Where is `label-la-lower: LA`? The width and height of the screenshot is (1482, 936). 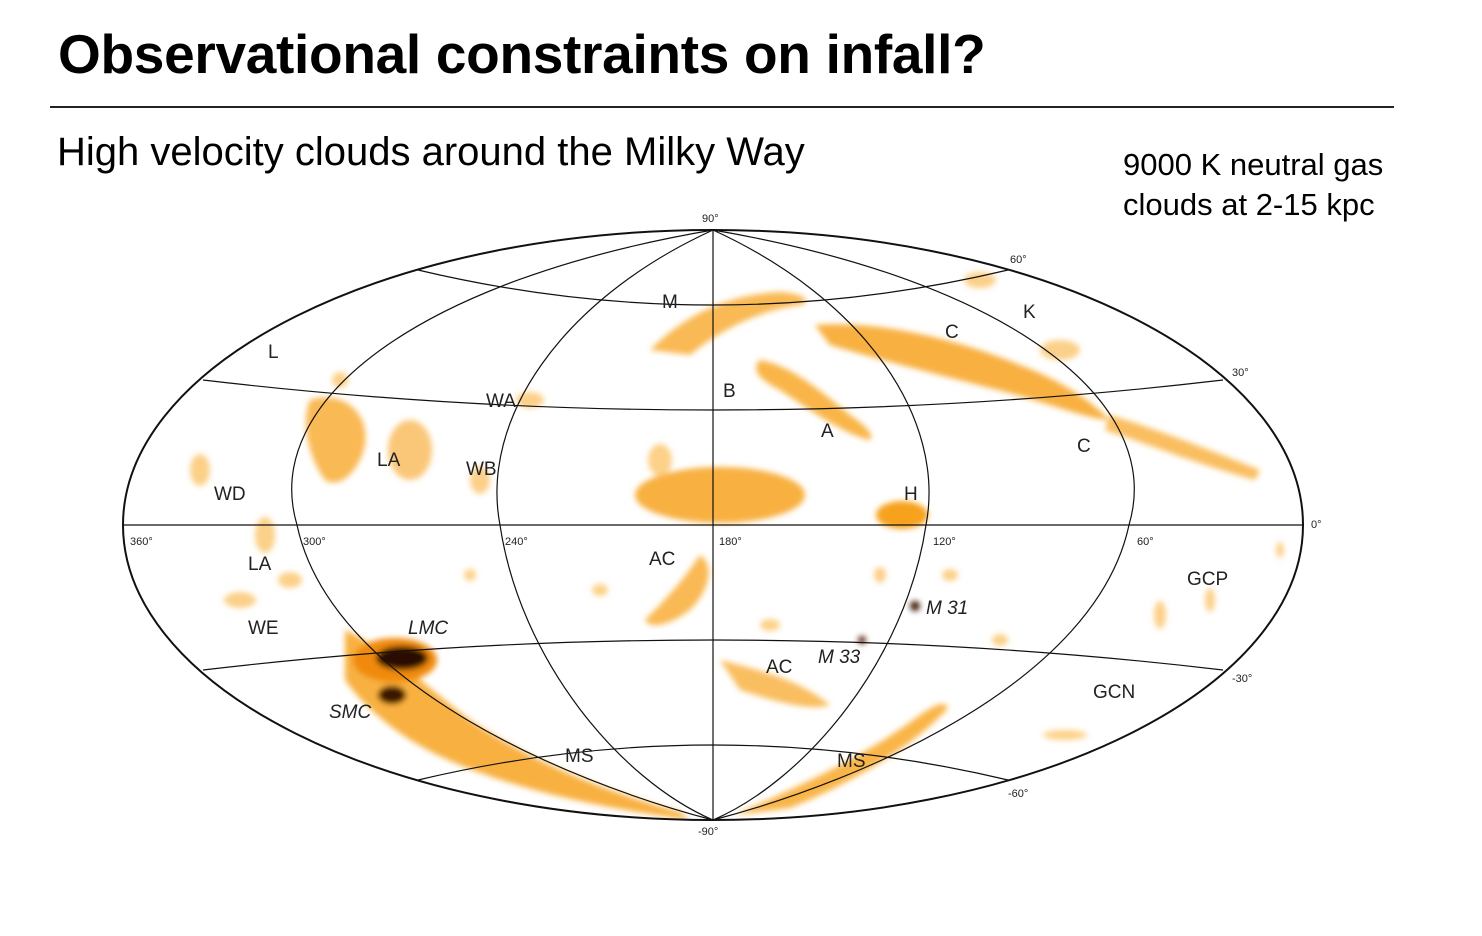 label-la-lower: LA is located at coordinates (260, 564).